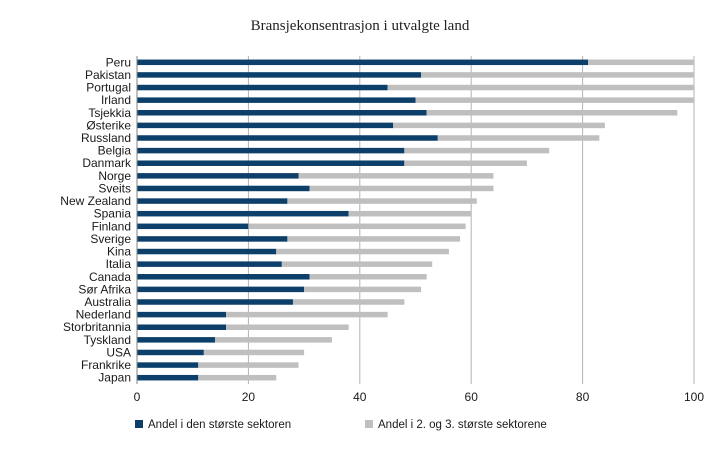 Image resolution: width=719 pixels, height=469 pixels. I want to click on category-label: New Zealand, so click(95, 201).